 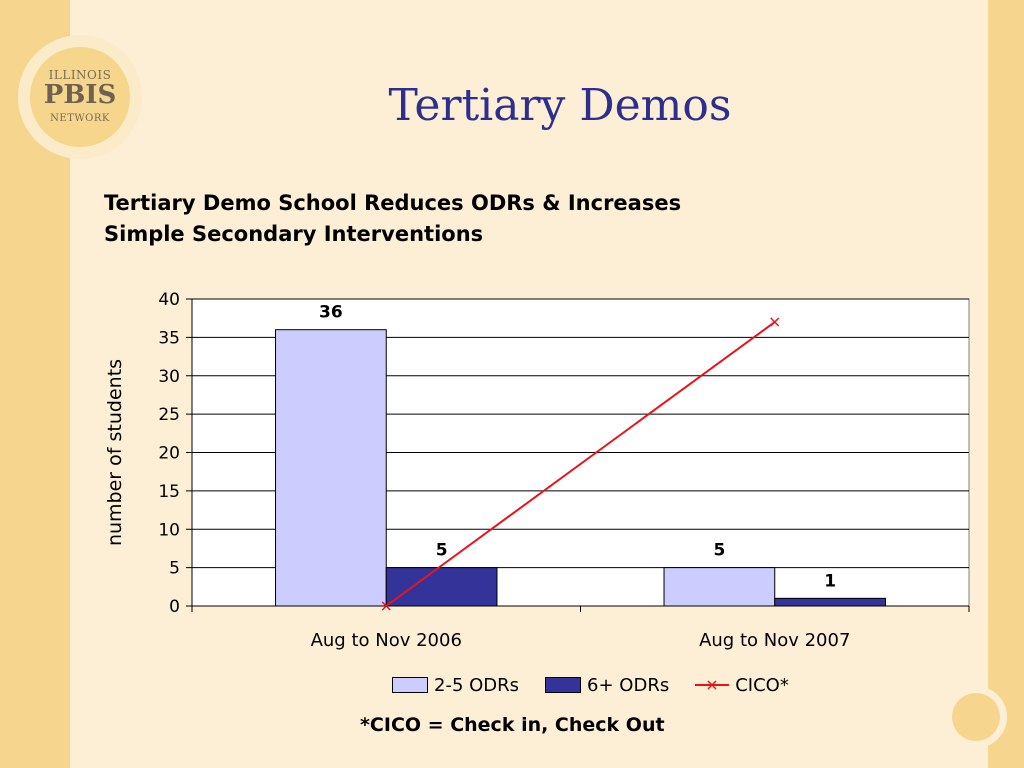 What do you see at coordinates (628, 685) in the screenshot?
I see `legend-label-6-plus-odrs: 6+ ODRs` at bounding box center [628, 685].